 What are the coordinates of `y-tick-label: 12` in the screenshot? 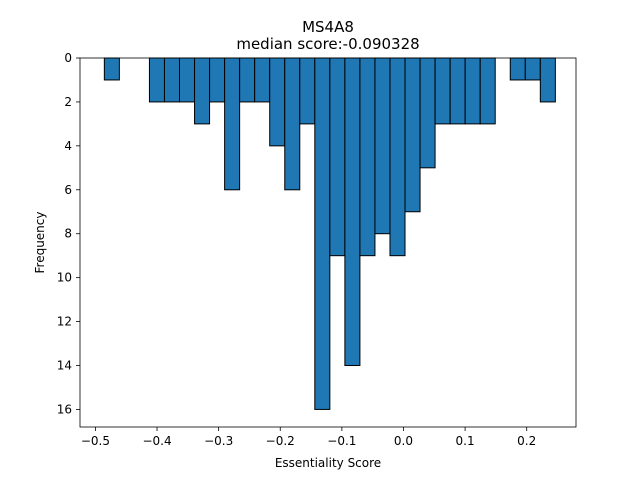 It's located at (64, 322).